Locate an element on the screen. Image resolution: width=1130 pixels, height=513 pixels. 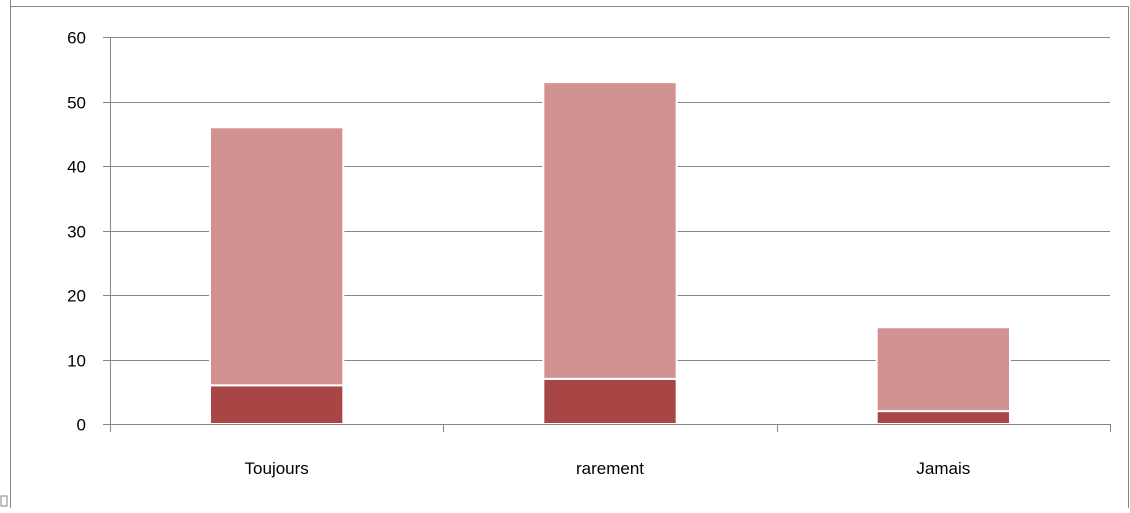
x-tick-label: Jamais is located at coordinates (943, 468).